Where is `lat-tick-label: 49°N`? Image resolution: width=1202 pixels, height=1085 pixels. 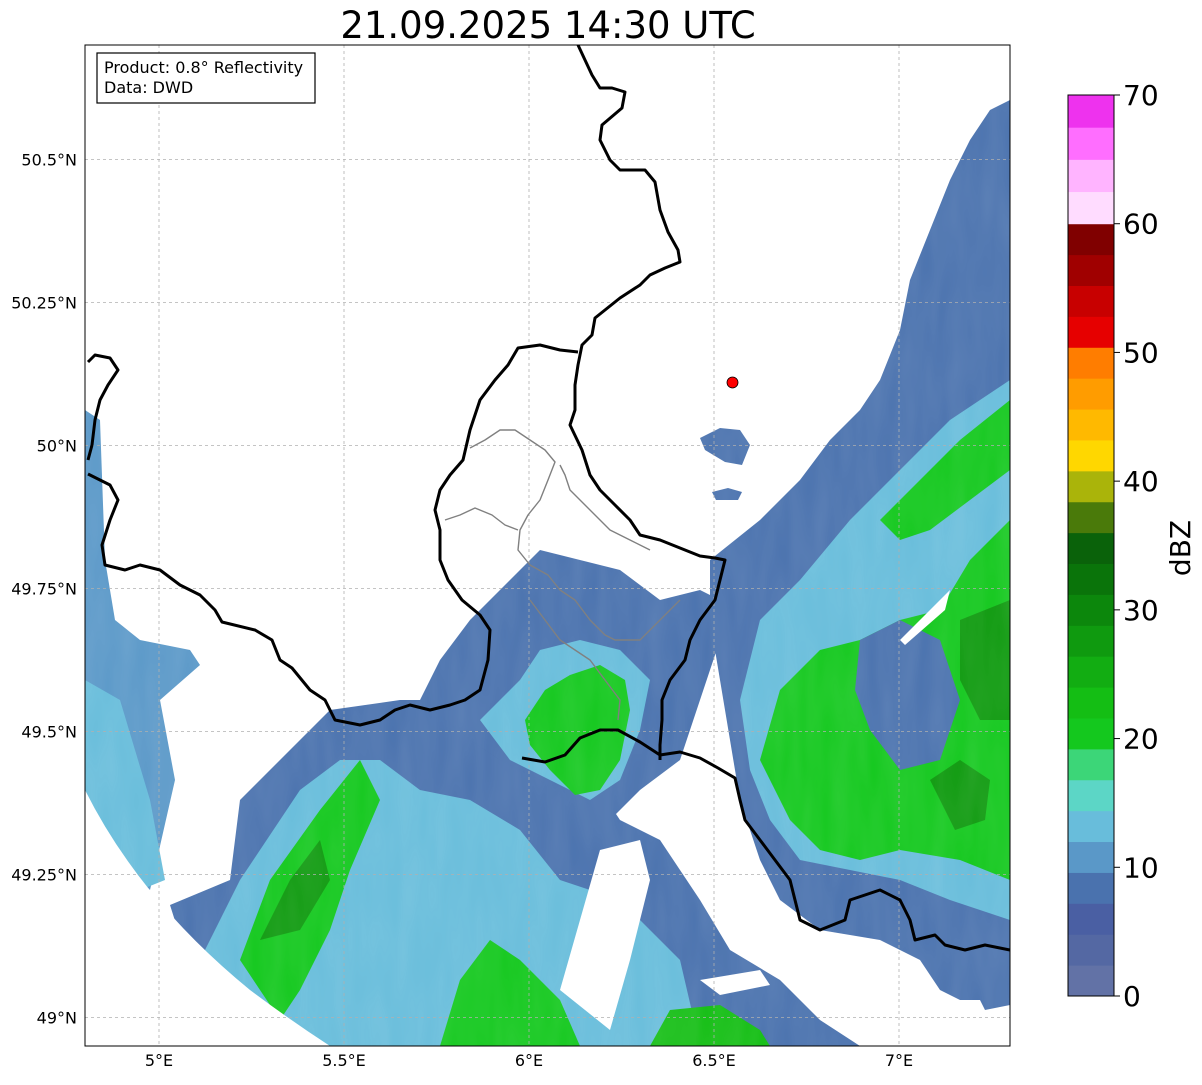
lat-tick-label: 49°N is located at coordinates (57, 1017).